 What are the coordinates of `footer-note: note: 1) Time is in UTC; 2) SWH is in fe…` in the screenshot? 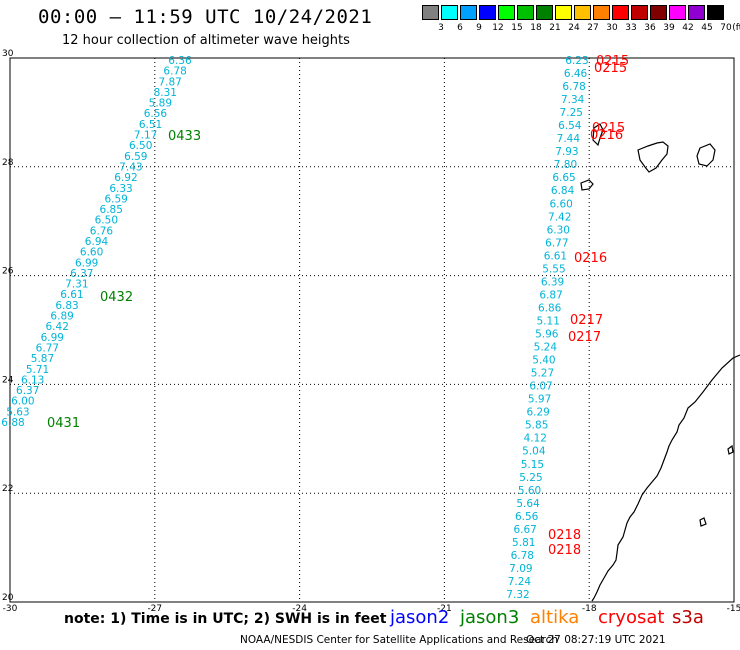 It's located at (225, 619).